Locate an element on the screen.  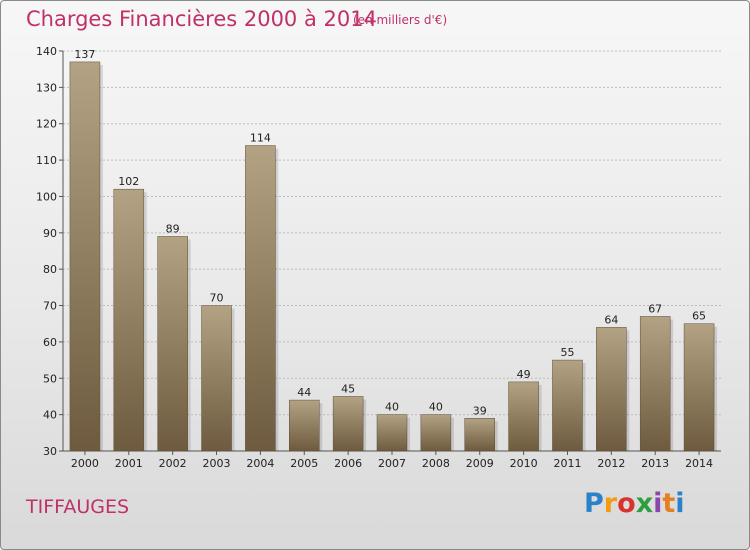
y-tick-label: 140 is located at coordinates (46, 51).